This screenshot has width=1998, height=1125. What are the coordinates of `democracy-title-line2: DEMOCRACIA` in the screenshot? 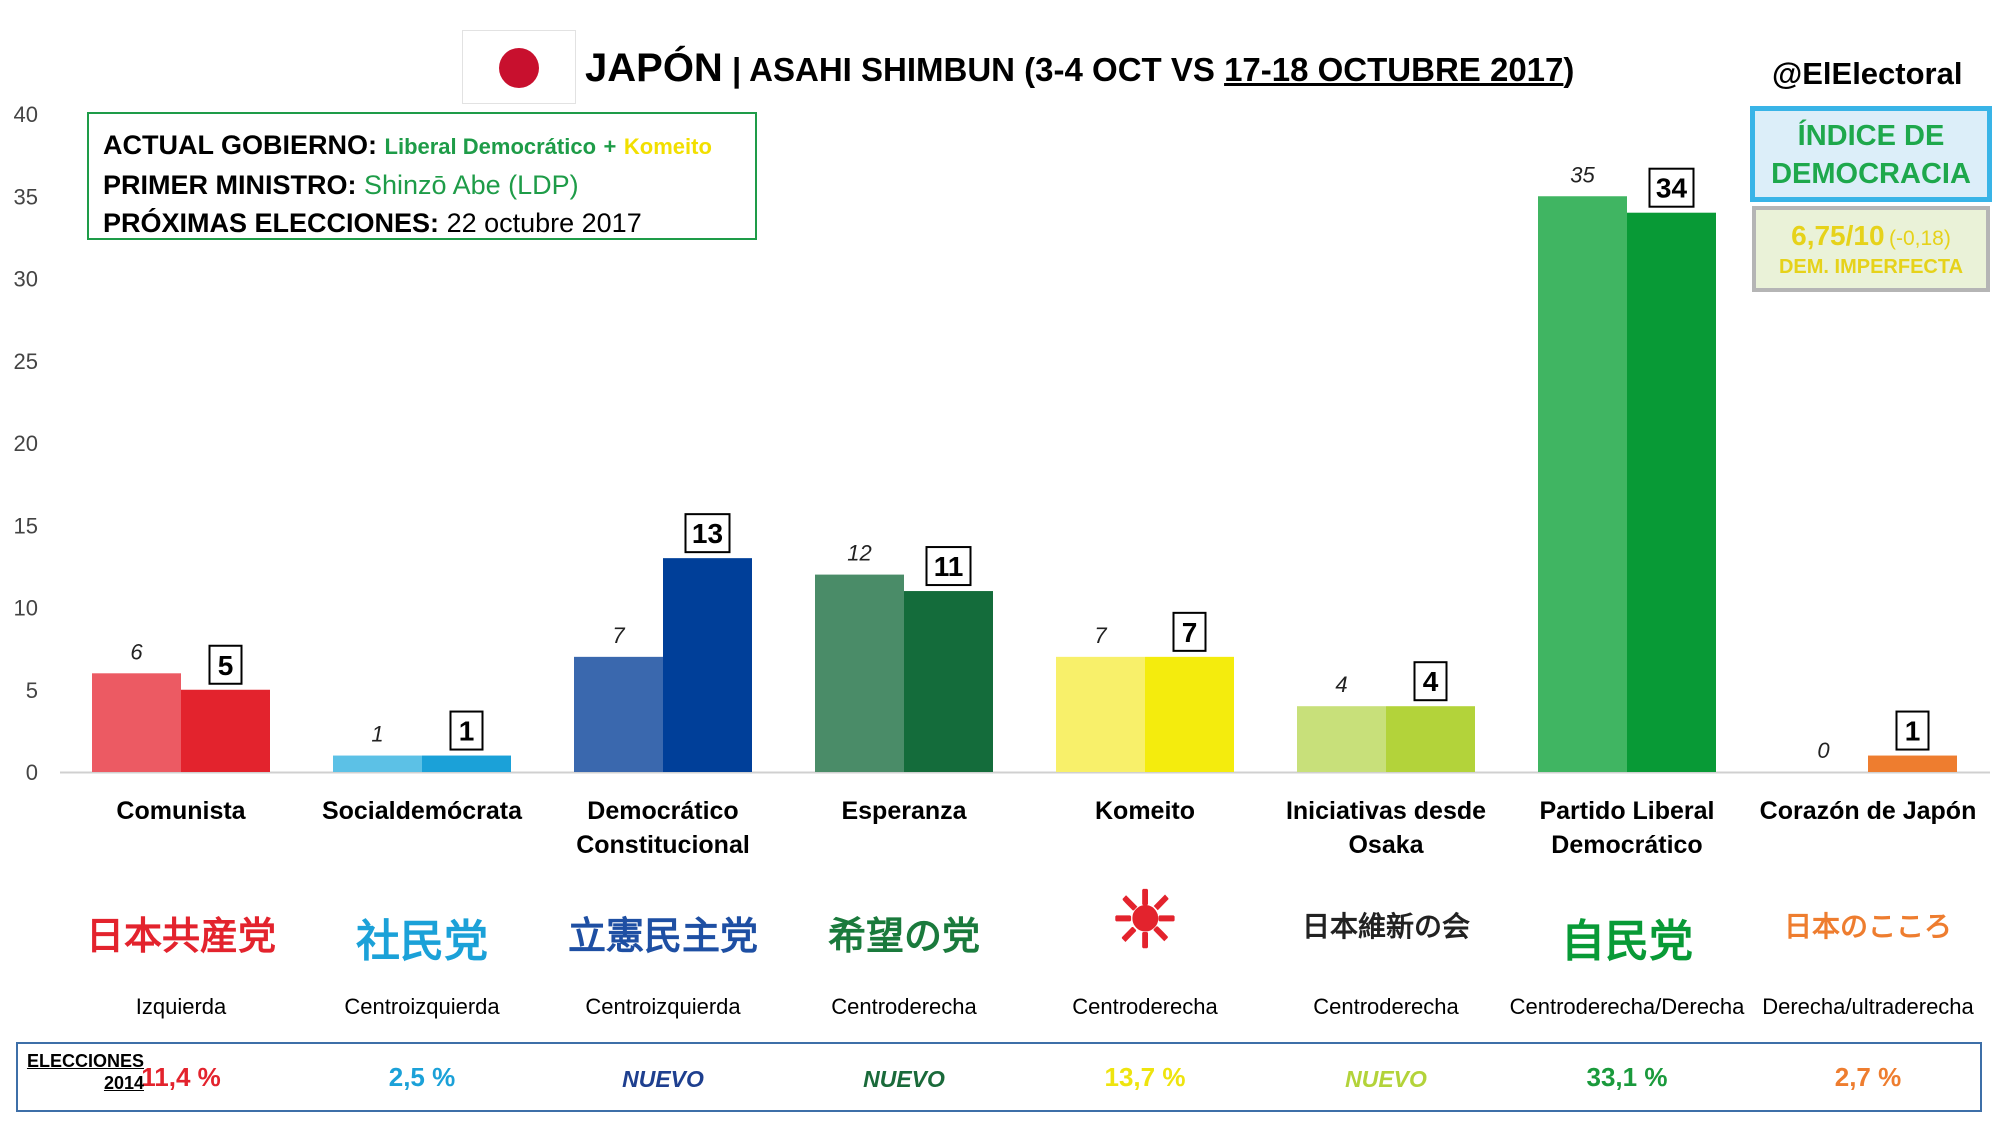 It's located at (1871, 174).